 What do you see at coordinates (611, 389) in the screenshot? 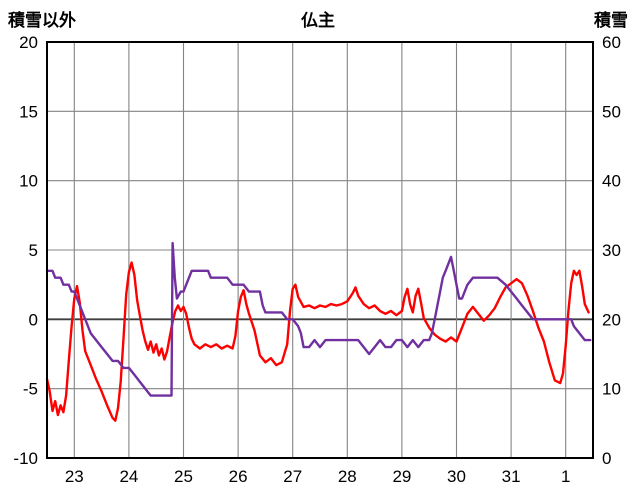
I see `right-axis-tick-label: 10` at bounding box center [611, 389].